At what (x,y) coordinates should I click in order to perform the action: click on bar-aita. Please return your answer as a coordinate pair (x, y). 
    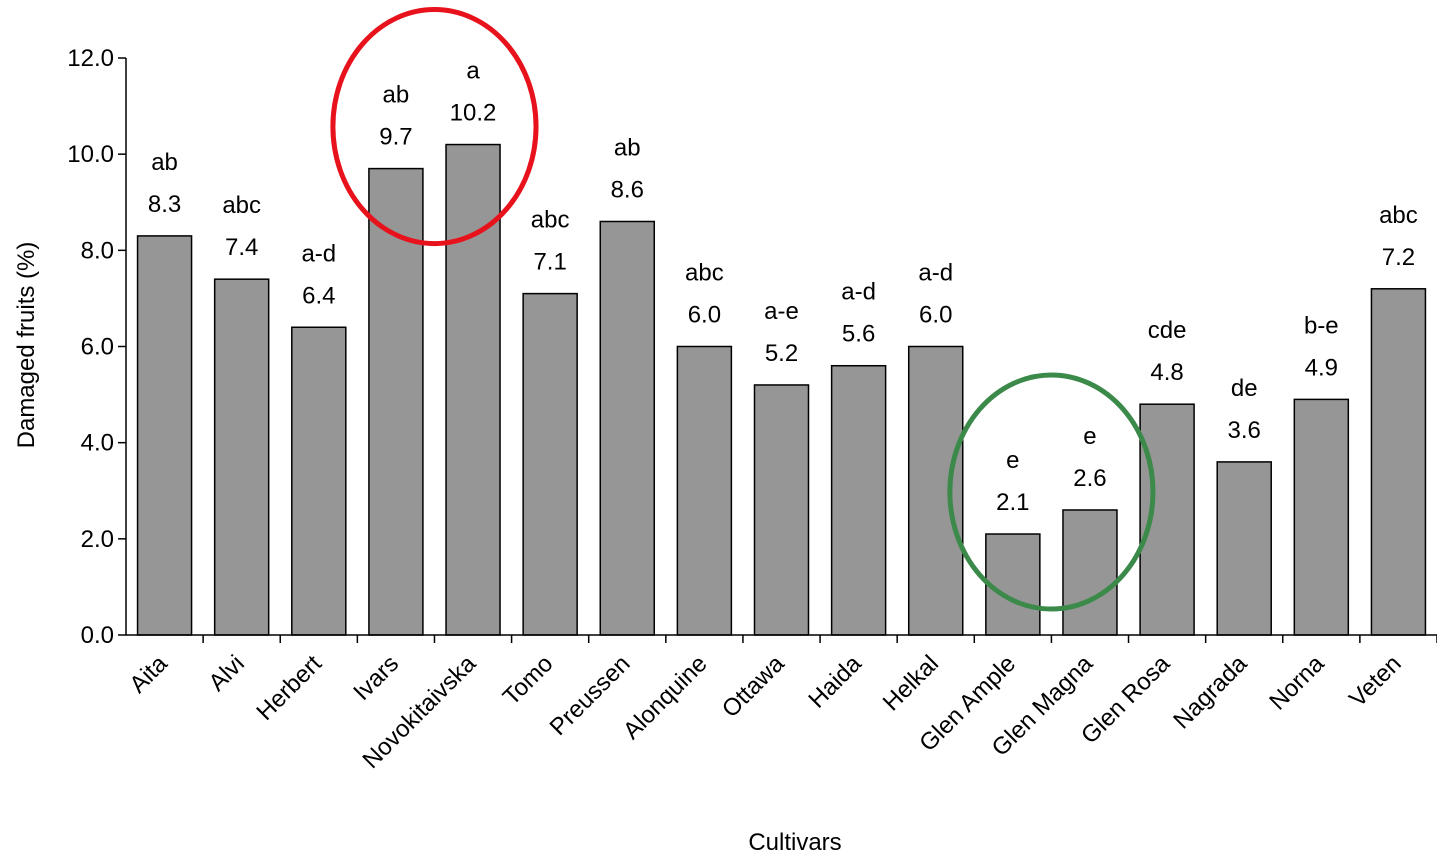
    Looking at the image, I should click on (164, 435).